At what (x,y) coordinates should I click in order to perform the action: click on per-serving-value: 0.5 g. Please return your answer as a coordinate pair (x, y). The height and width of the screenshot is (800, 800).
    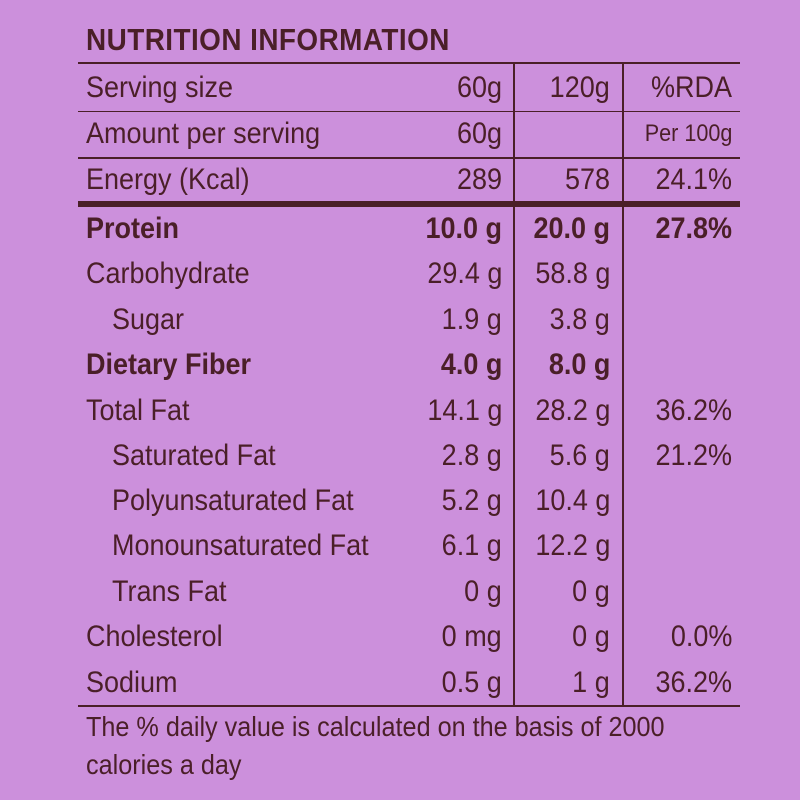
    Looking at the image, I should click on (471, 682).